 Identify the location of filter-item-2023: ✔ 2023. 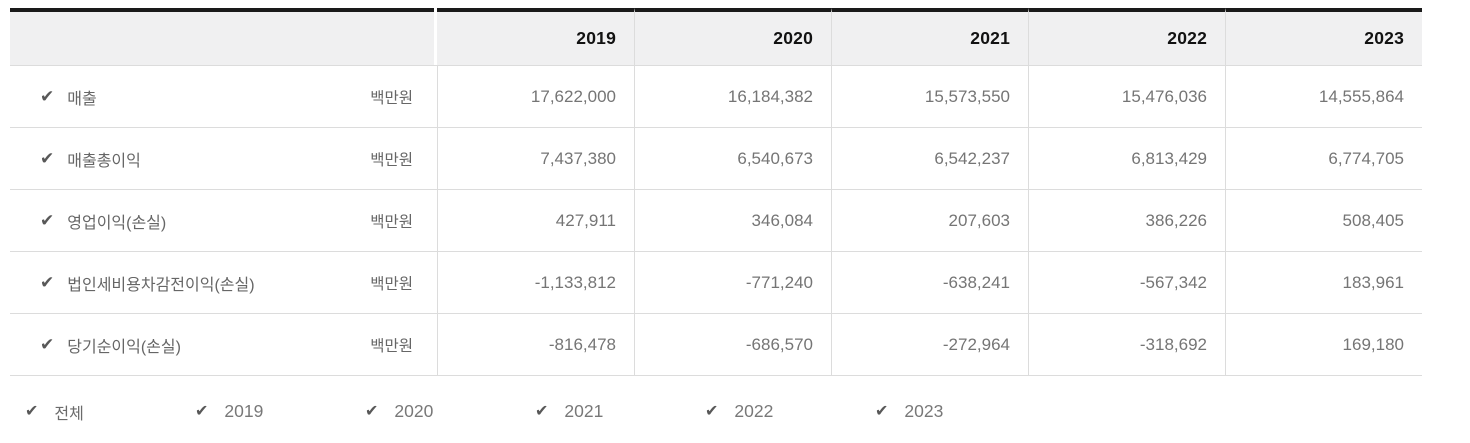
(960, 411).